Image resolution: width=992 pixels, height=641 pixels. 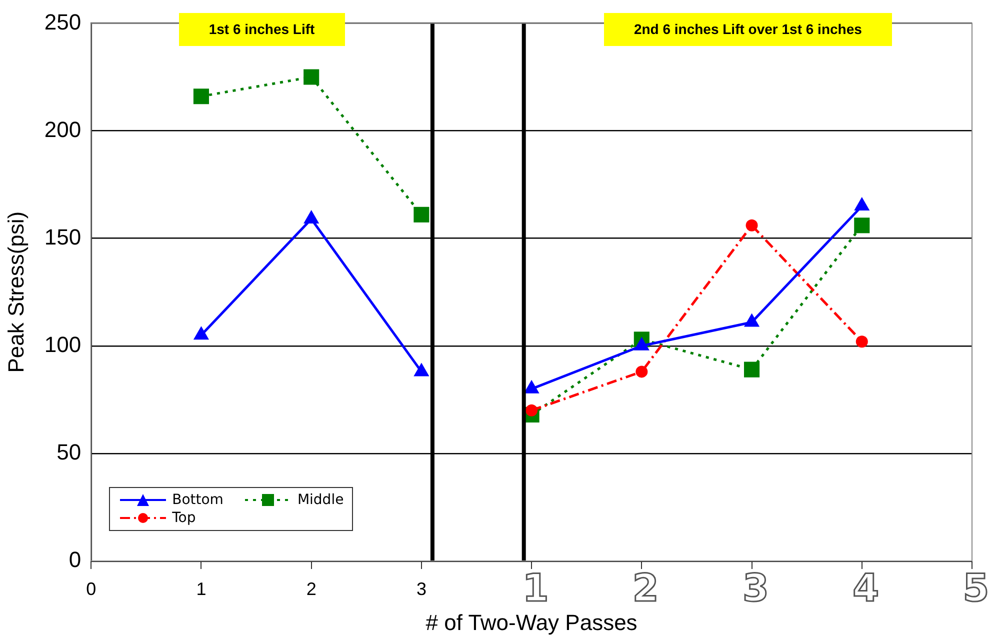 I want to click on text: 5, so click(x=976, y=588).